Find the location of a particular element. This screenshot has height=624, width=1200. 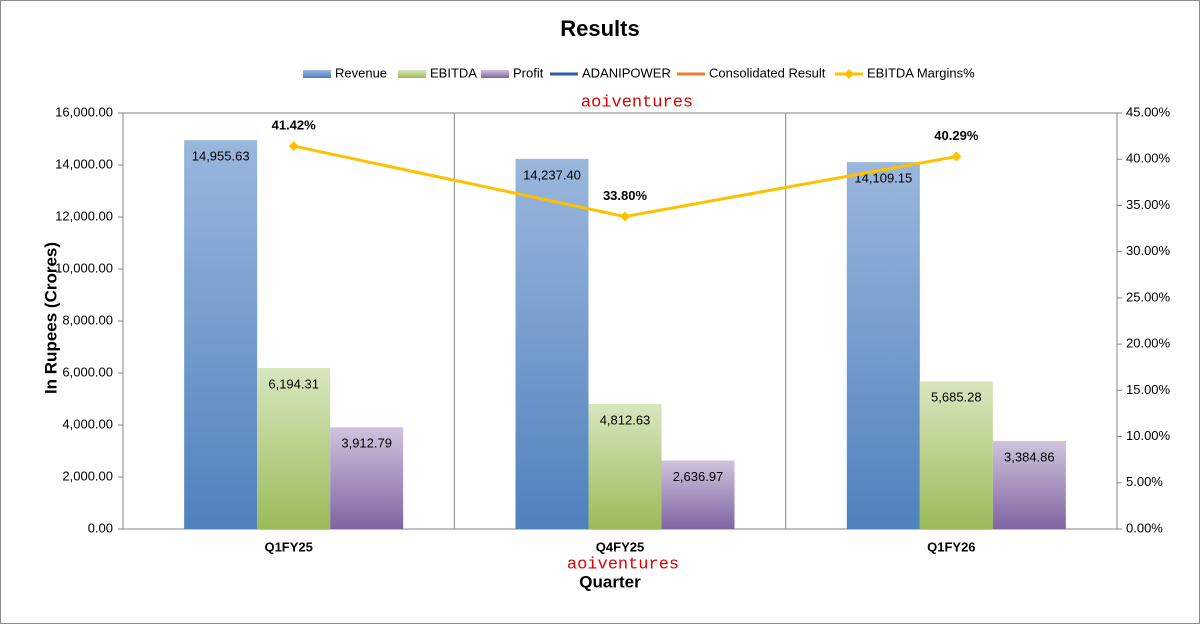

bar-value-label: 6,194.31 is located at coordinates (293, 383).